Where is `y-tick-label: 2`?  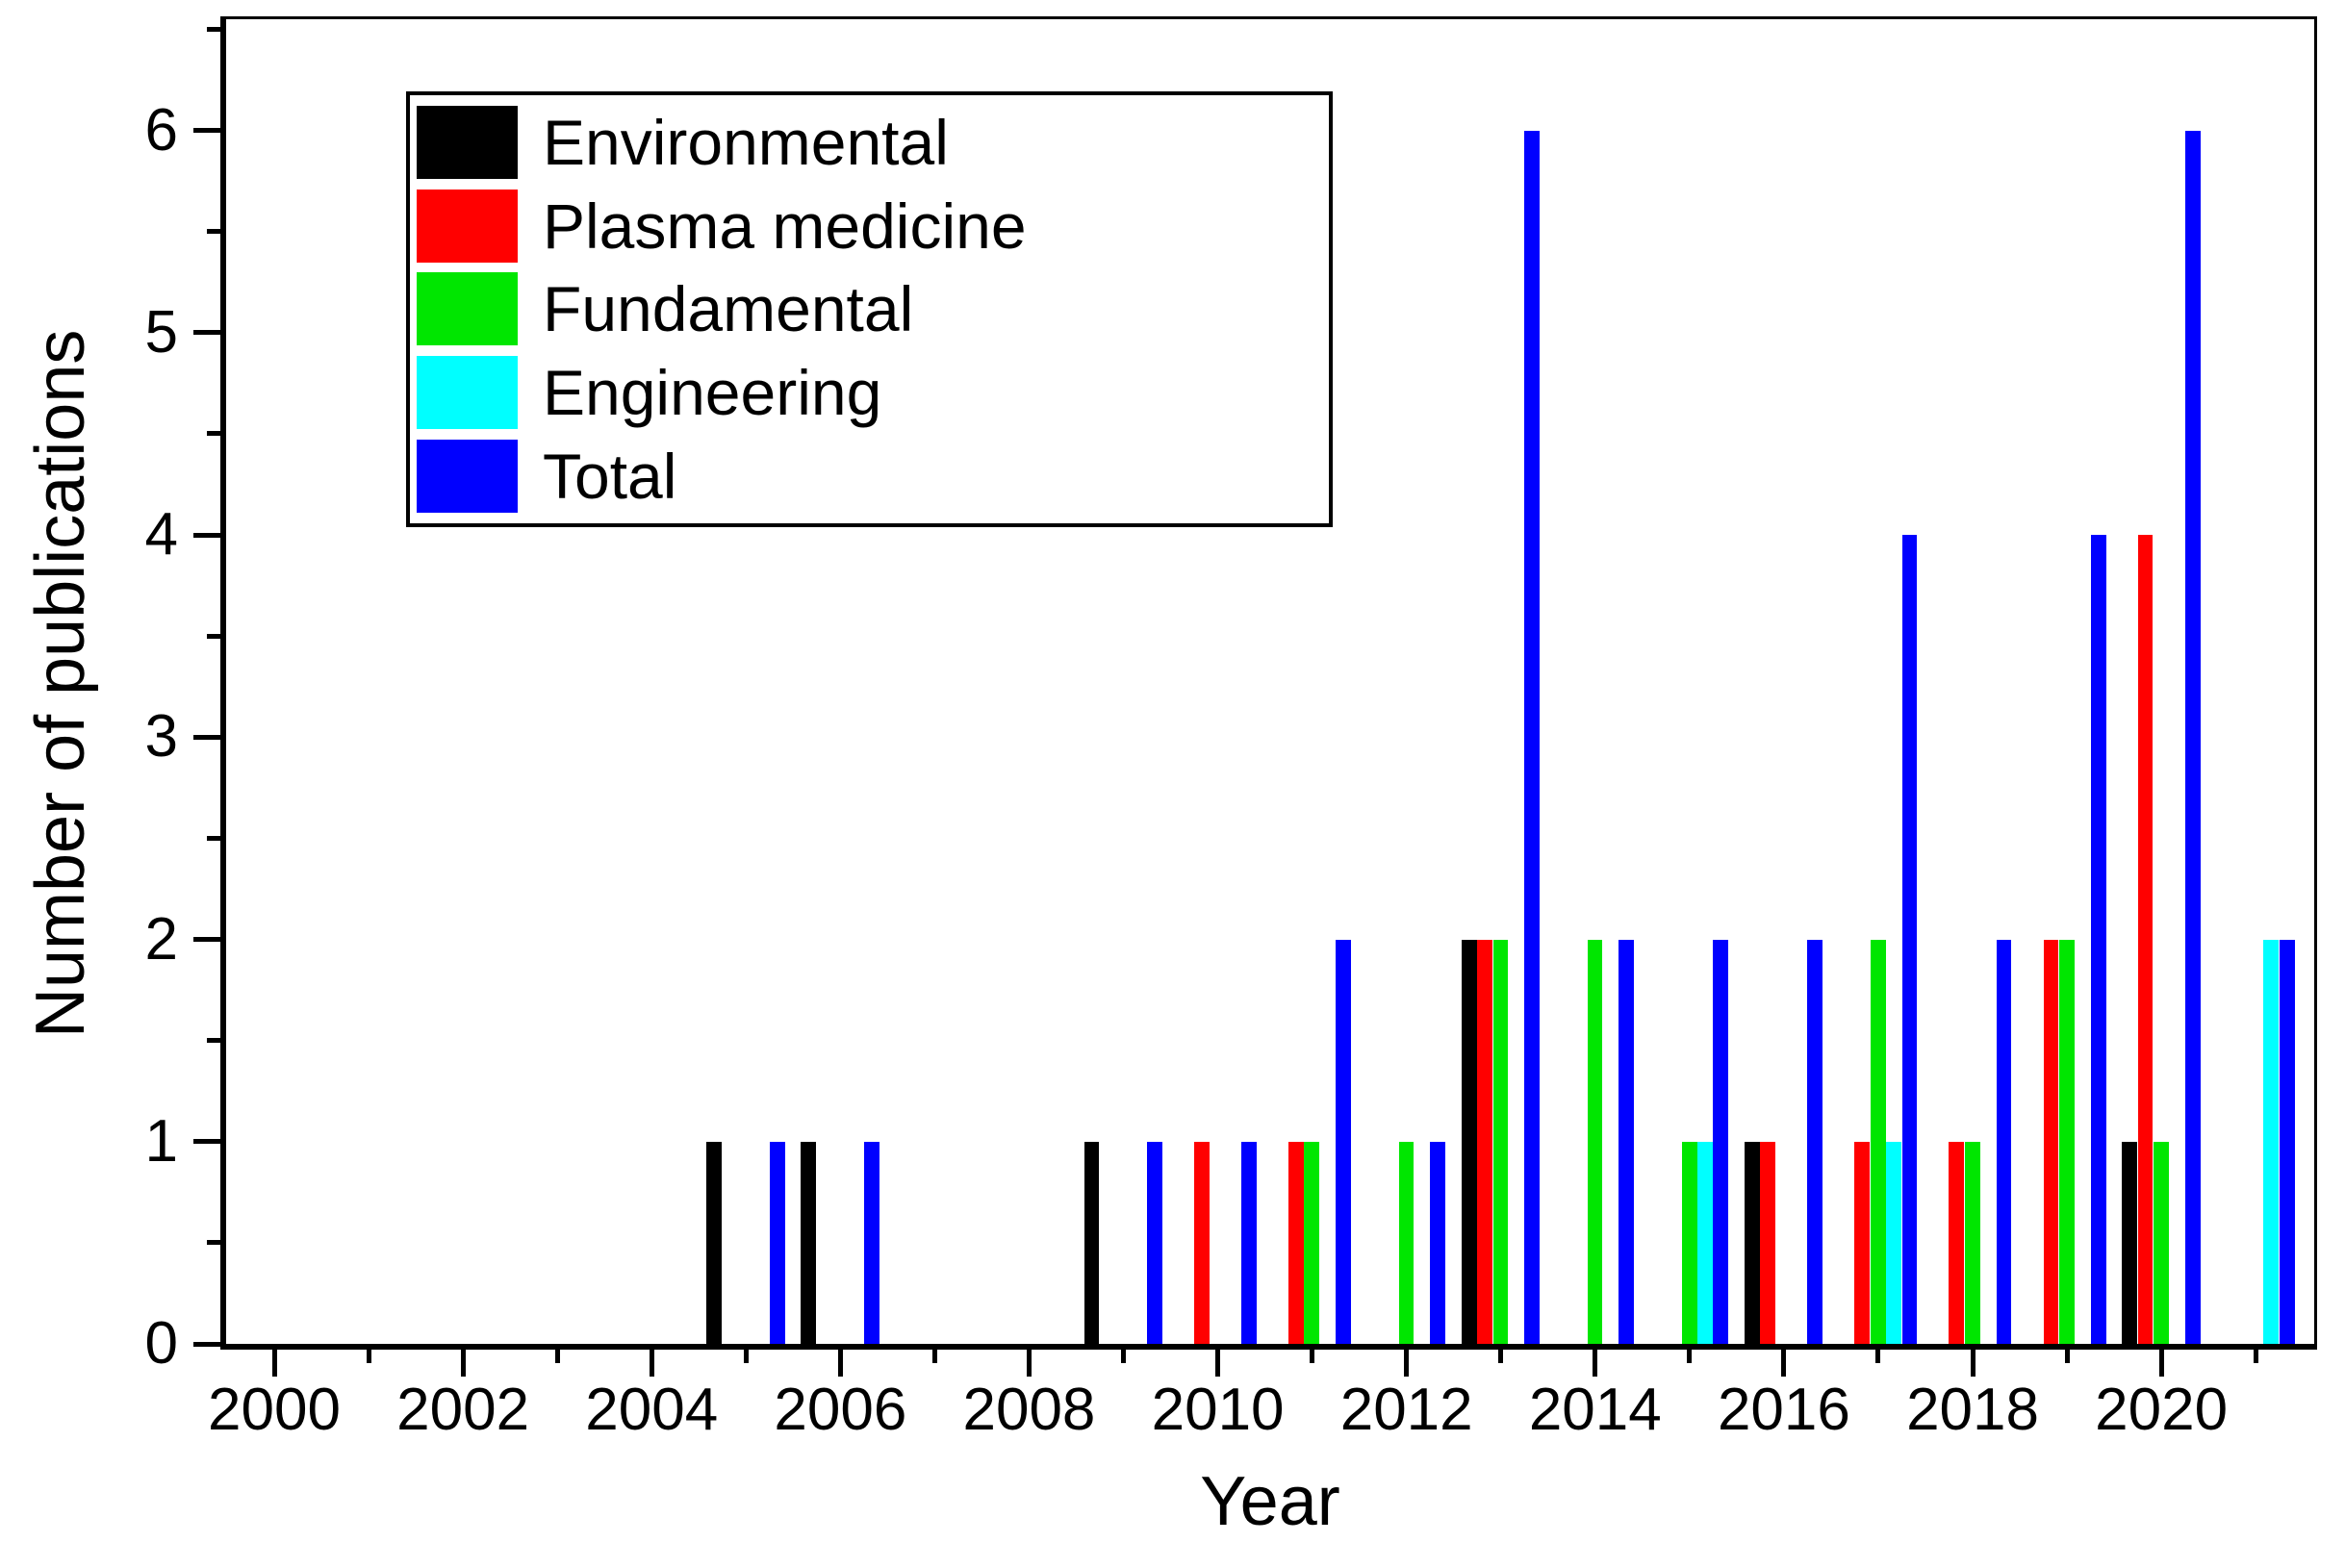
y-tick-label: 2 is located at coordinates (161, 939).